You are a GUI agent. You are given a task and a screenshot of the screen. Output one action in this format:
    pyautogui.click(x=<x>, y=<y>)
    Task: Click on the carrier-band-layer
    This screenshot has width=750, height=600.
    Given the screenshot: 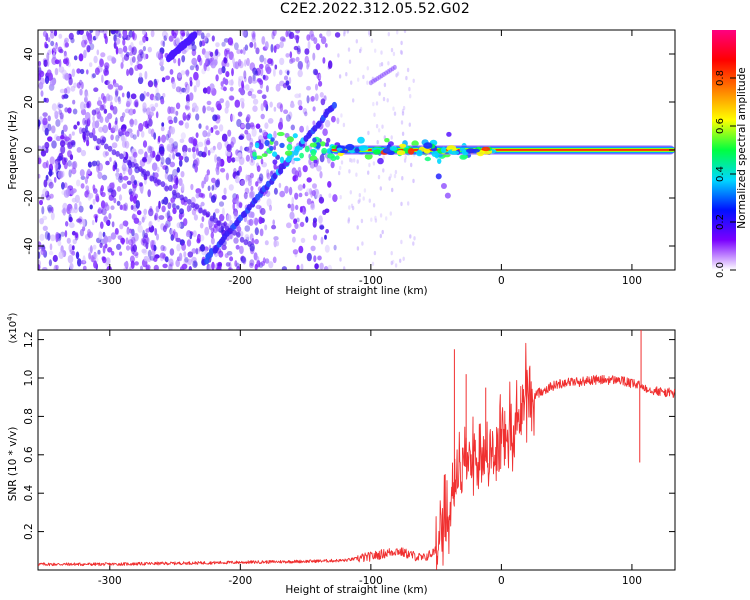 What is the action you would take?
    pyautogui.click(x=503, y=150)
    